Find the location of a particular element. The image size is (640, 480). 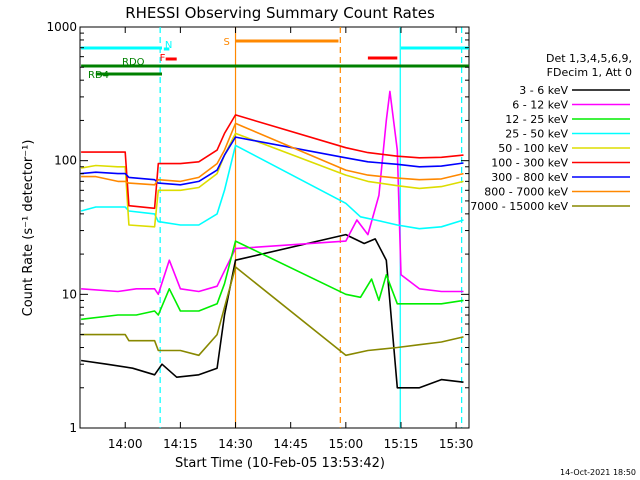

legend-label-3: 25 - 50 keV is located at coordinates (536, 134).